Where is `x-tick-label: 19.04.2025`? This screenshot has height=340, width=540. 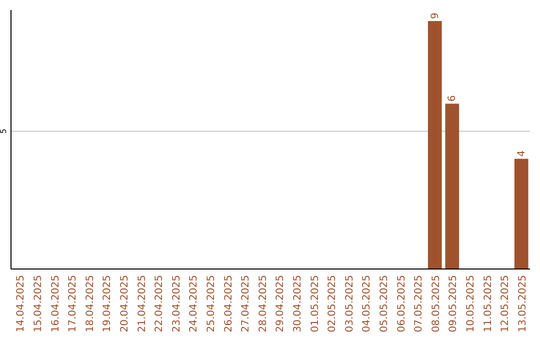
x-tick-label: 19.04.2025 is located at coordinates (108, 303).